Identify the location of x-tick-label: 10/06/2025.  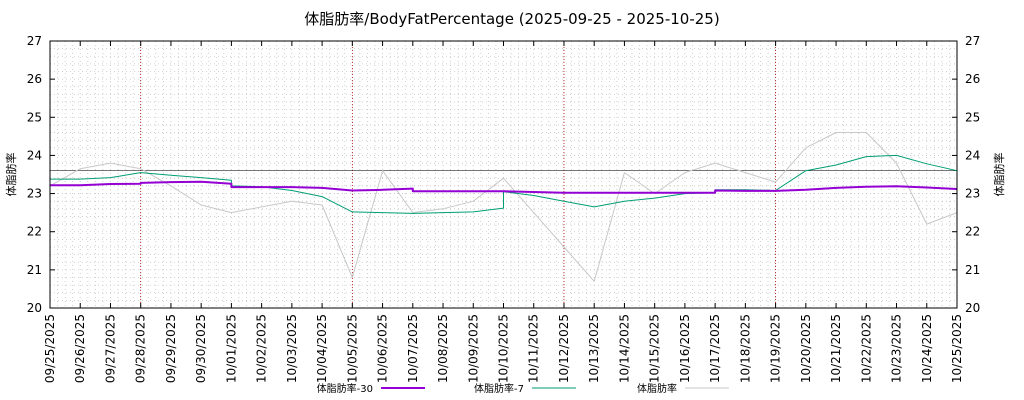
(383, 348).